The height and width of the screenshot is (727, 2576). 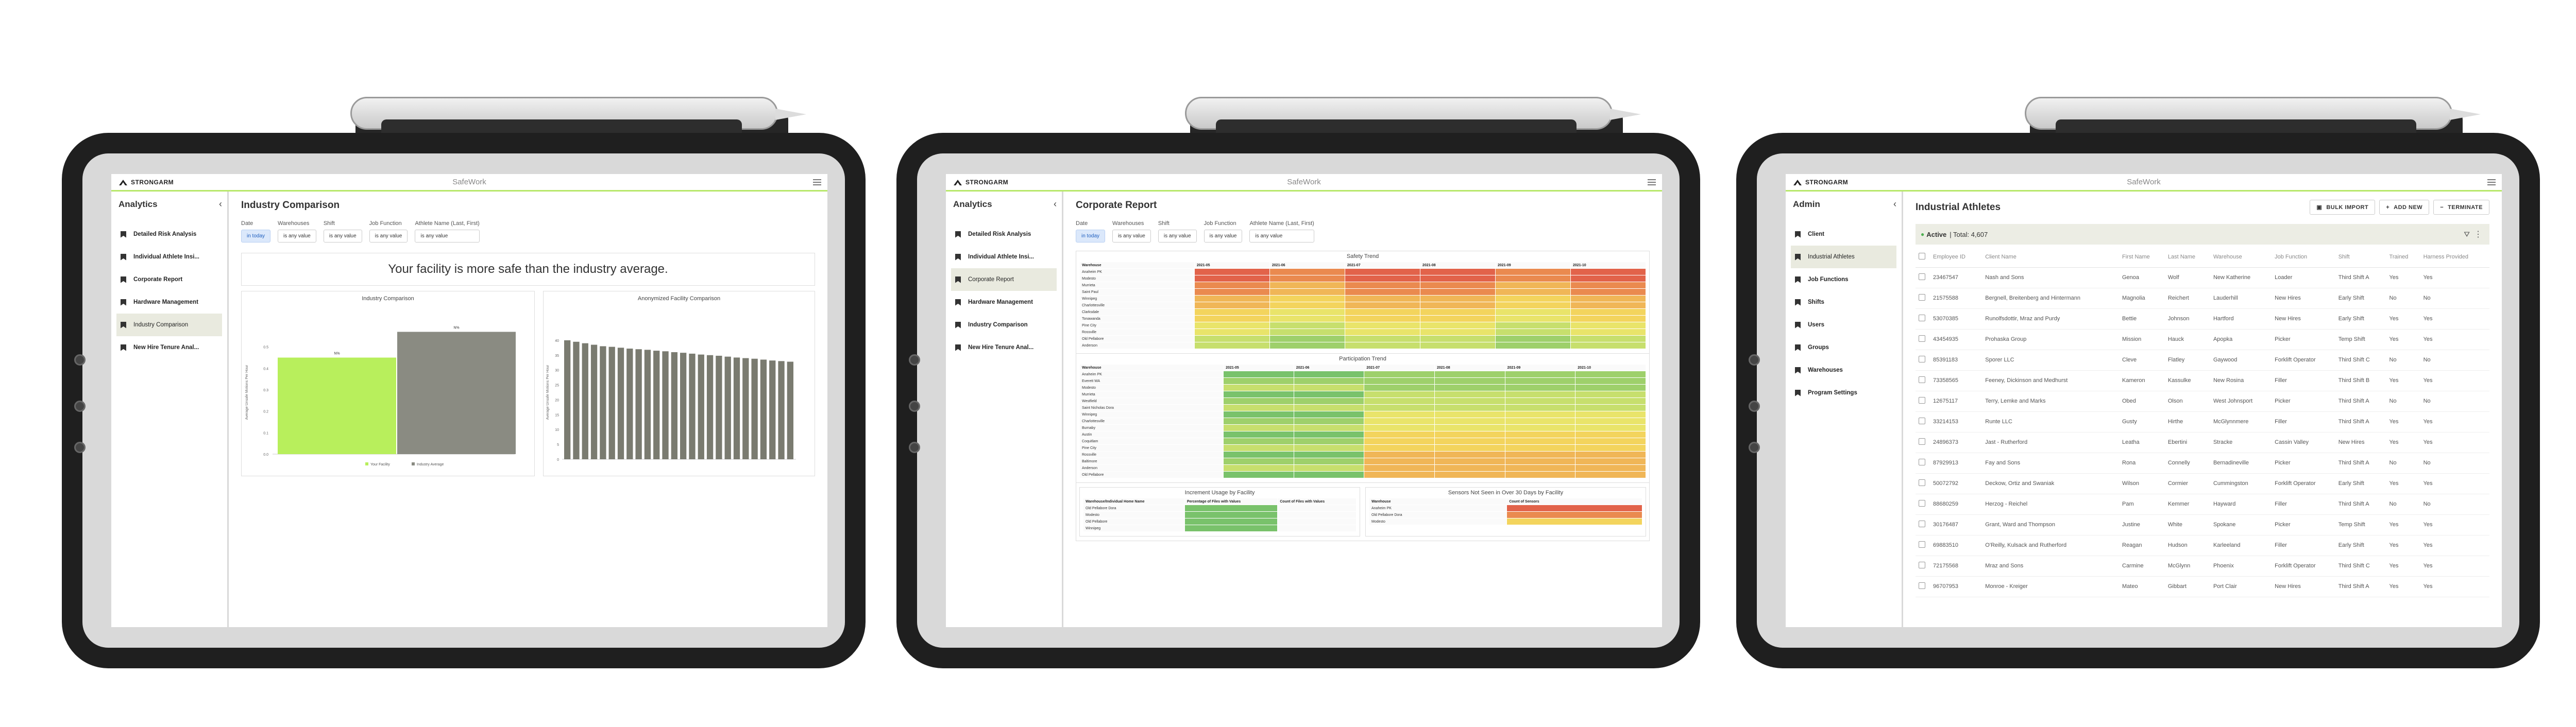 I want to click on column-header: Job Function, so click(x=2303, y=257).